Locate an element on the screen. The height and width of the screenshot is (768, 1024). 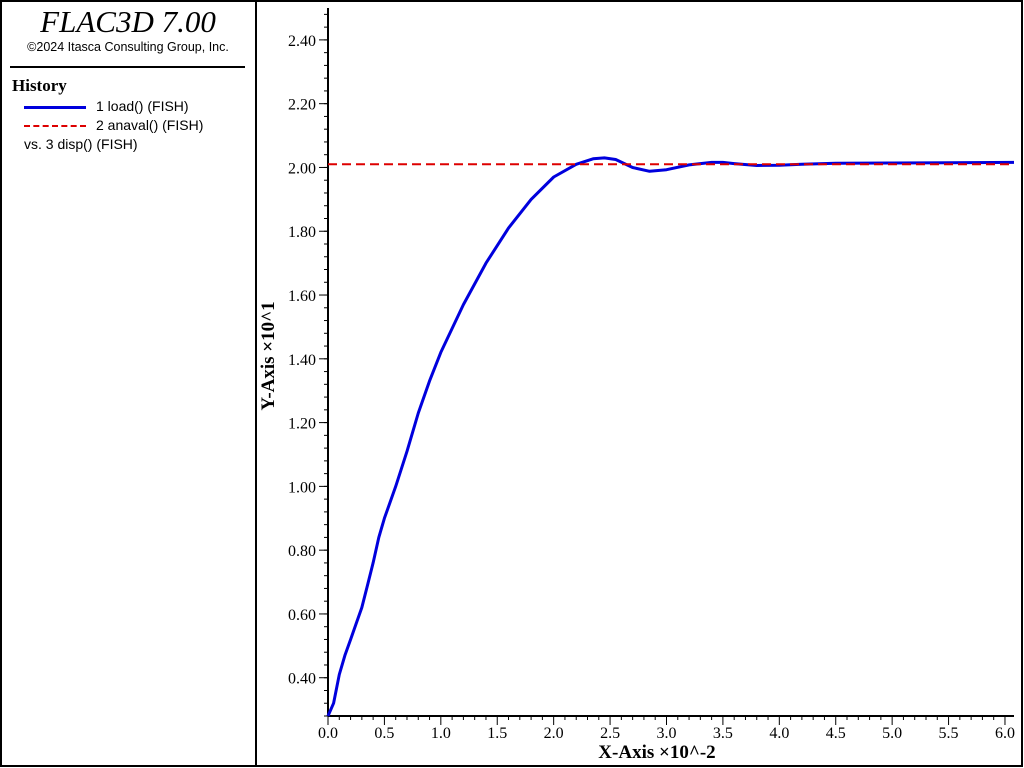
x-tick-label: 5.5 is located at coordinates (949, 733).